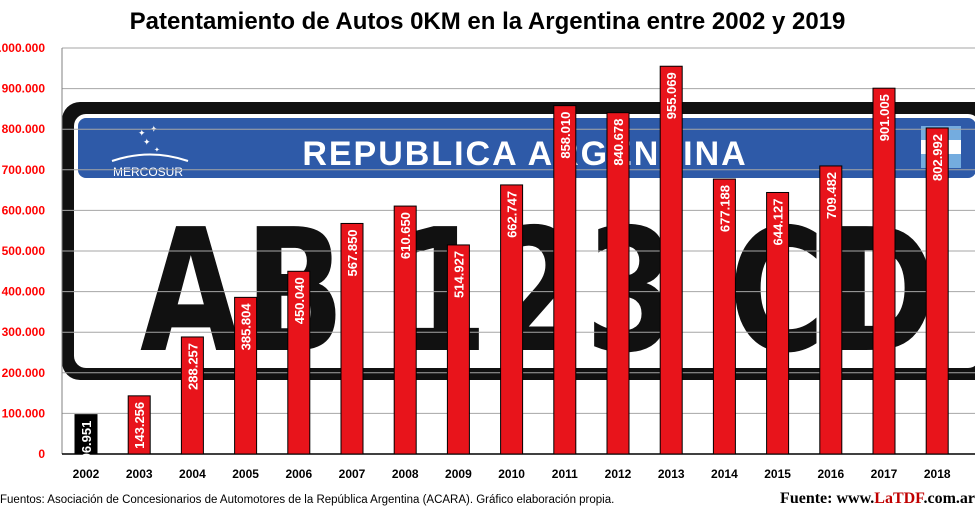 Image resolution: width=975 pixels, height=512 pixels. I want to click on data-label-2015: 644.127, so click(778, 221).